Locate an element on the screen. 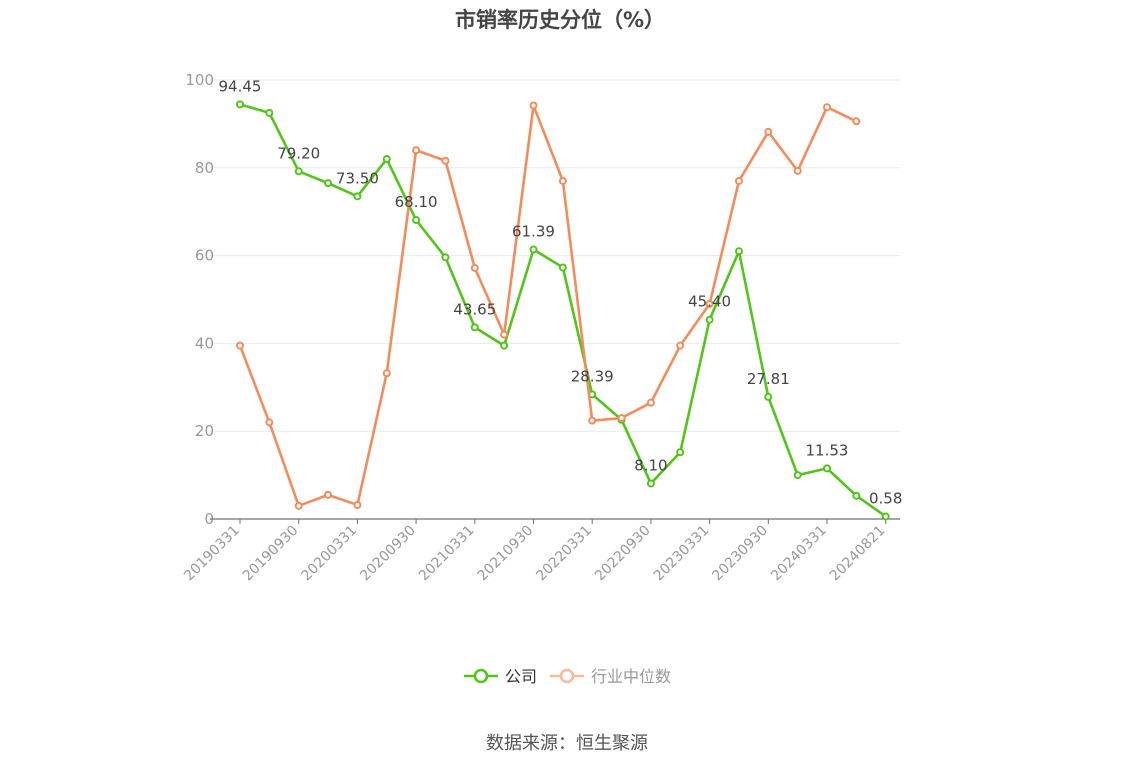  legend-label: 公司 is located at coordinates (521, 676).